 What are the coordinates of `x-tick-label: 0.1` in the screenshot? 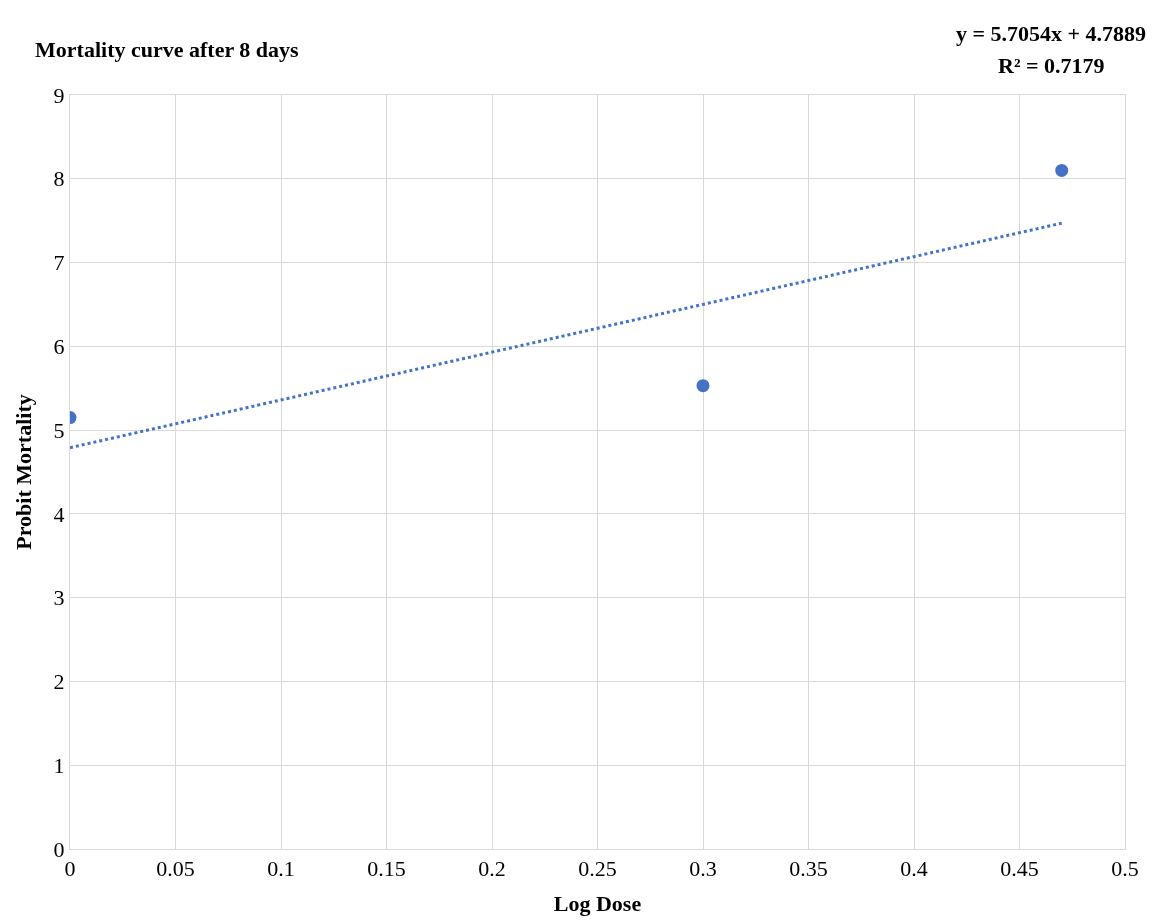 It's located at (281, 869).